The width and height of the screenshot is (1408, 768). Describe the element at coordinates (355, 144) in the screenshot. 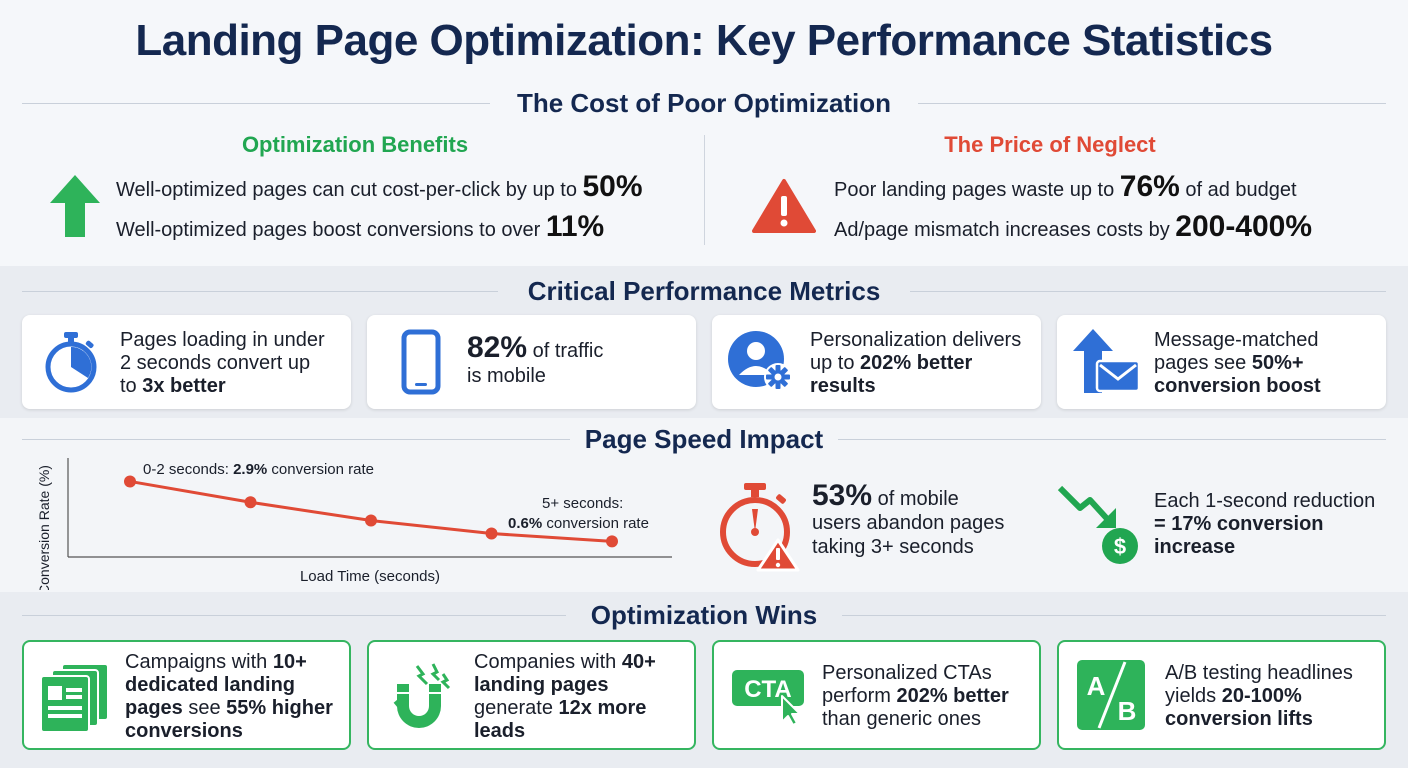

I see `benefits-heading: Optimization Benefits` at that location.